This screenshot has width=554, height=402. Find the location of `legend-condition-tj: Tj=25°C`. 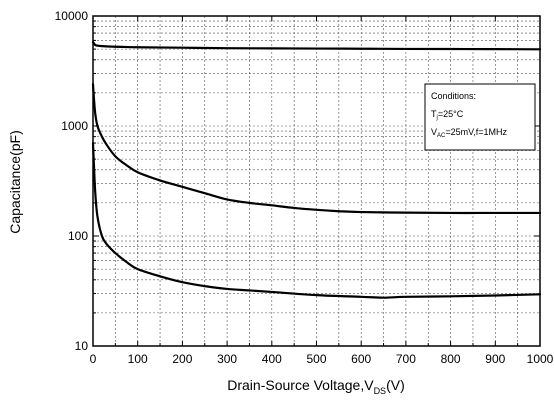

legend-condition-tj: Tj=25°C is located at coordinates (447, 115).